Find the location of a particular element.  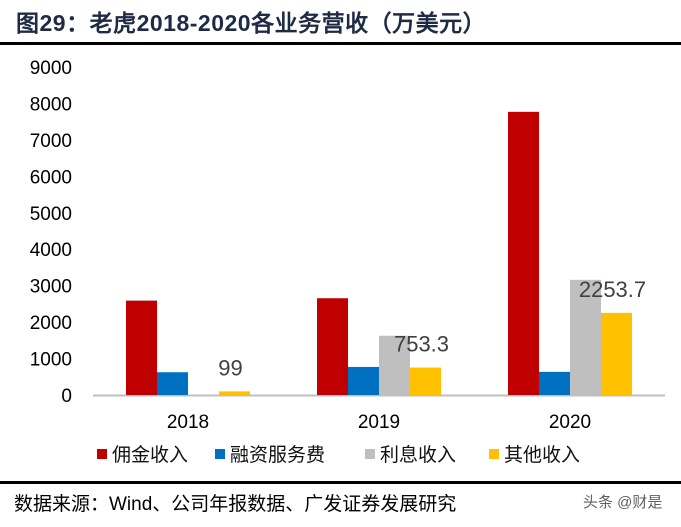

watermark: 头条 @财是 is located at coordinates (623, 502).